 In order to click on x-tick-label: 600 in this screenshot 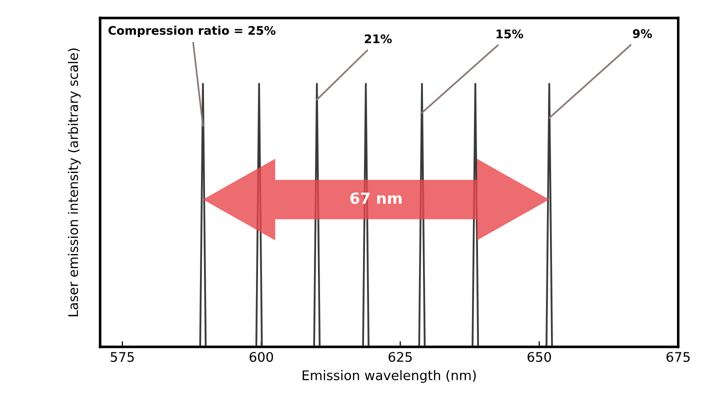, I will do `click(262, 357)`.